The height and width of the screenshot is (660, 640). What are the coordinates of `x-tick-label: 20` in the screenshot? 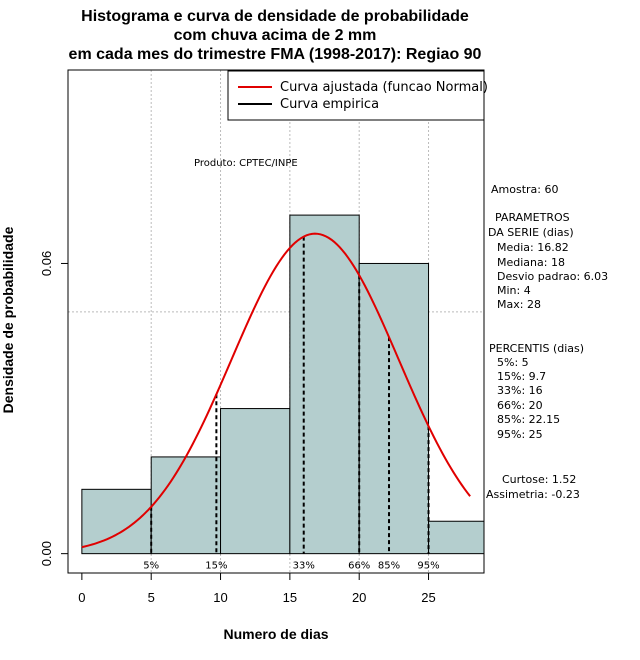 It's located at (359, 597).